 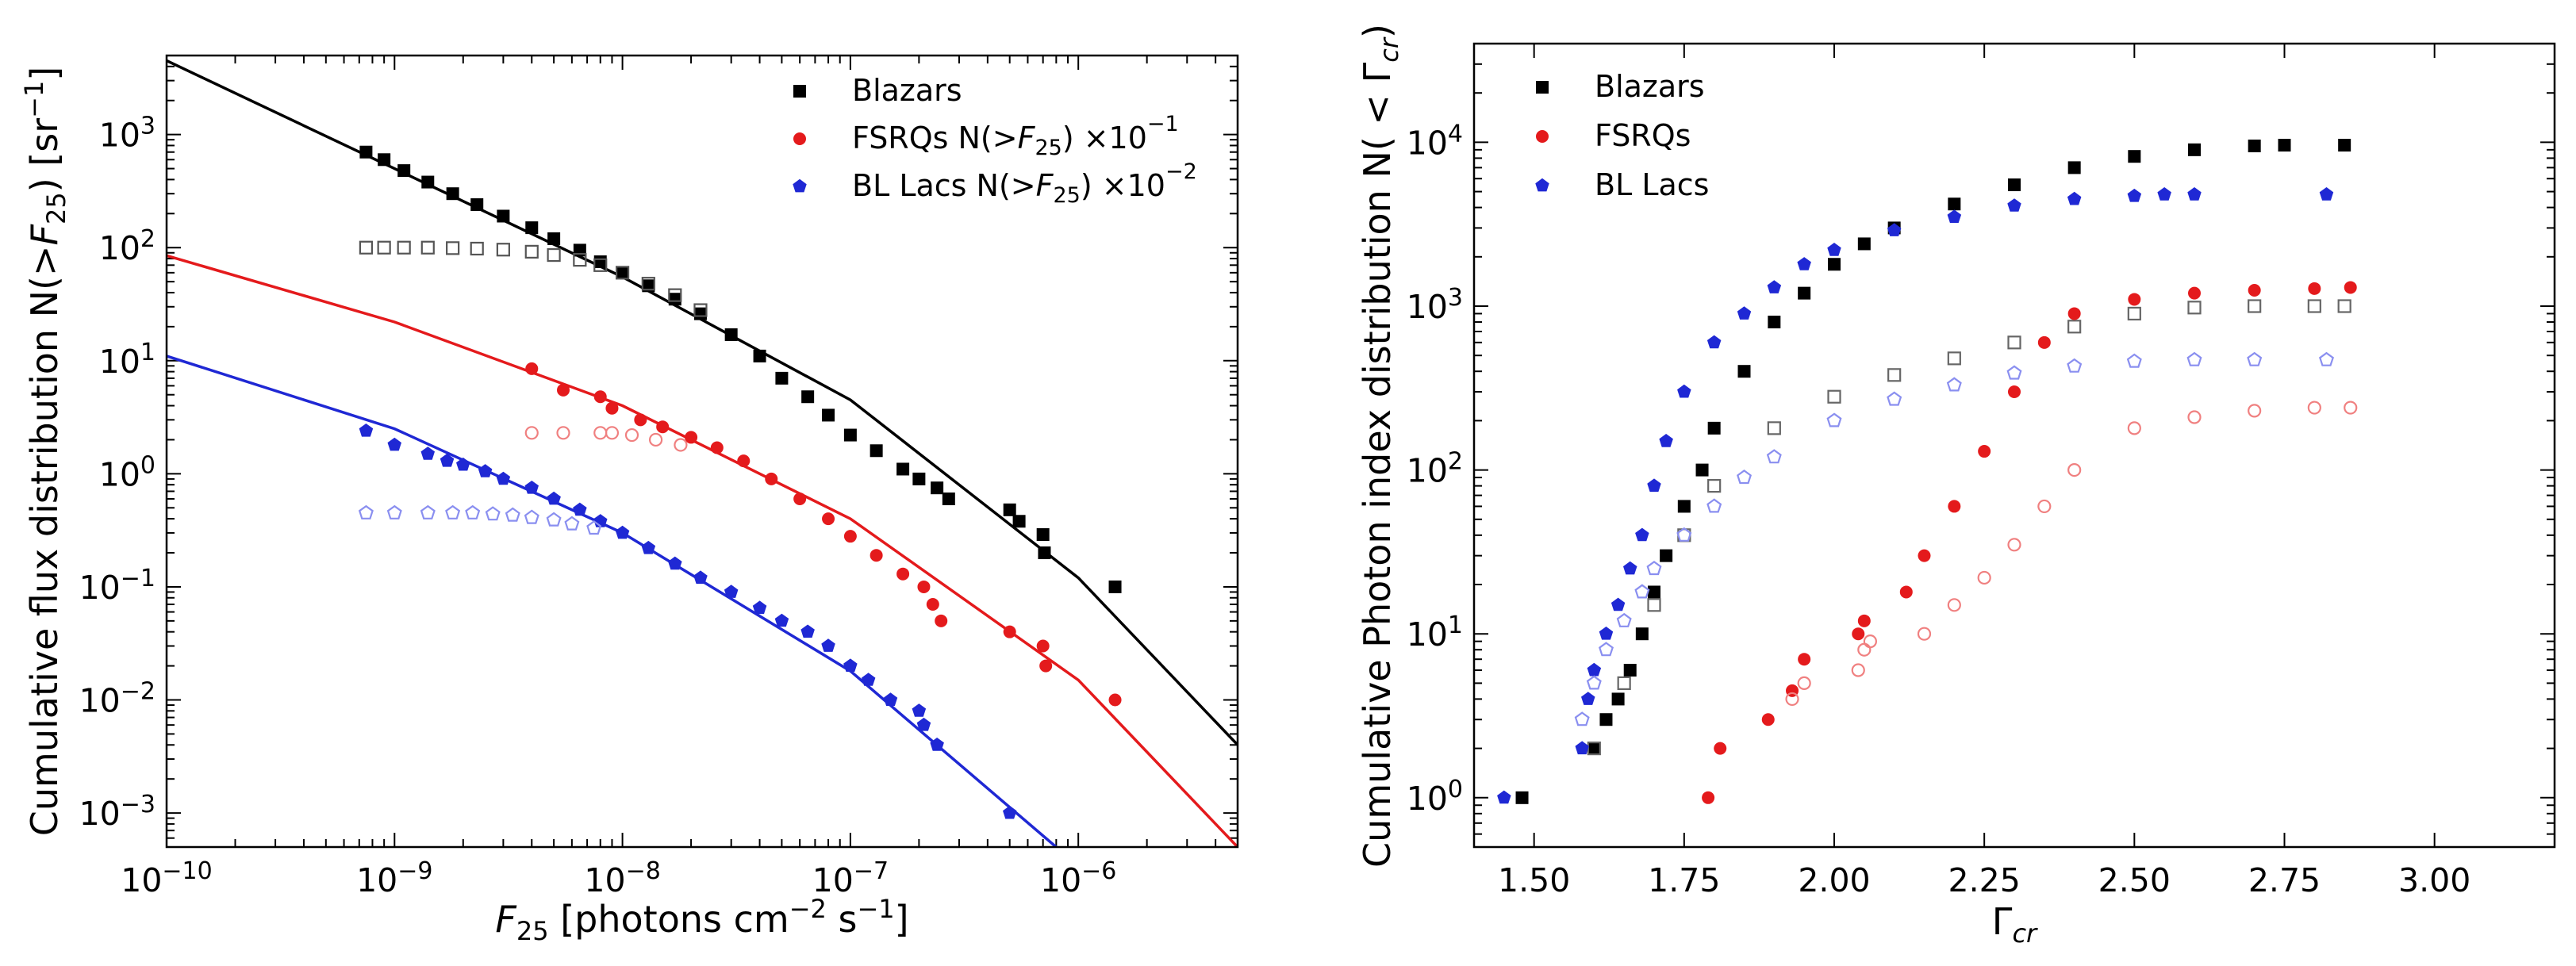 What do you see at coordinates (1015, 136) in the screenshot?
I see `legend-label: FSRQs N(>F25) ×10−1` at bounding box center [1015, 136].